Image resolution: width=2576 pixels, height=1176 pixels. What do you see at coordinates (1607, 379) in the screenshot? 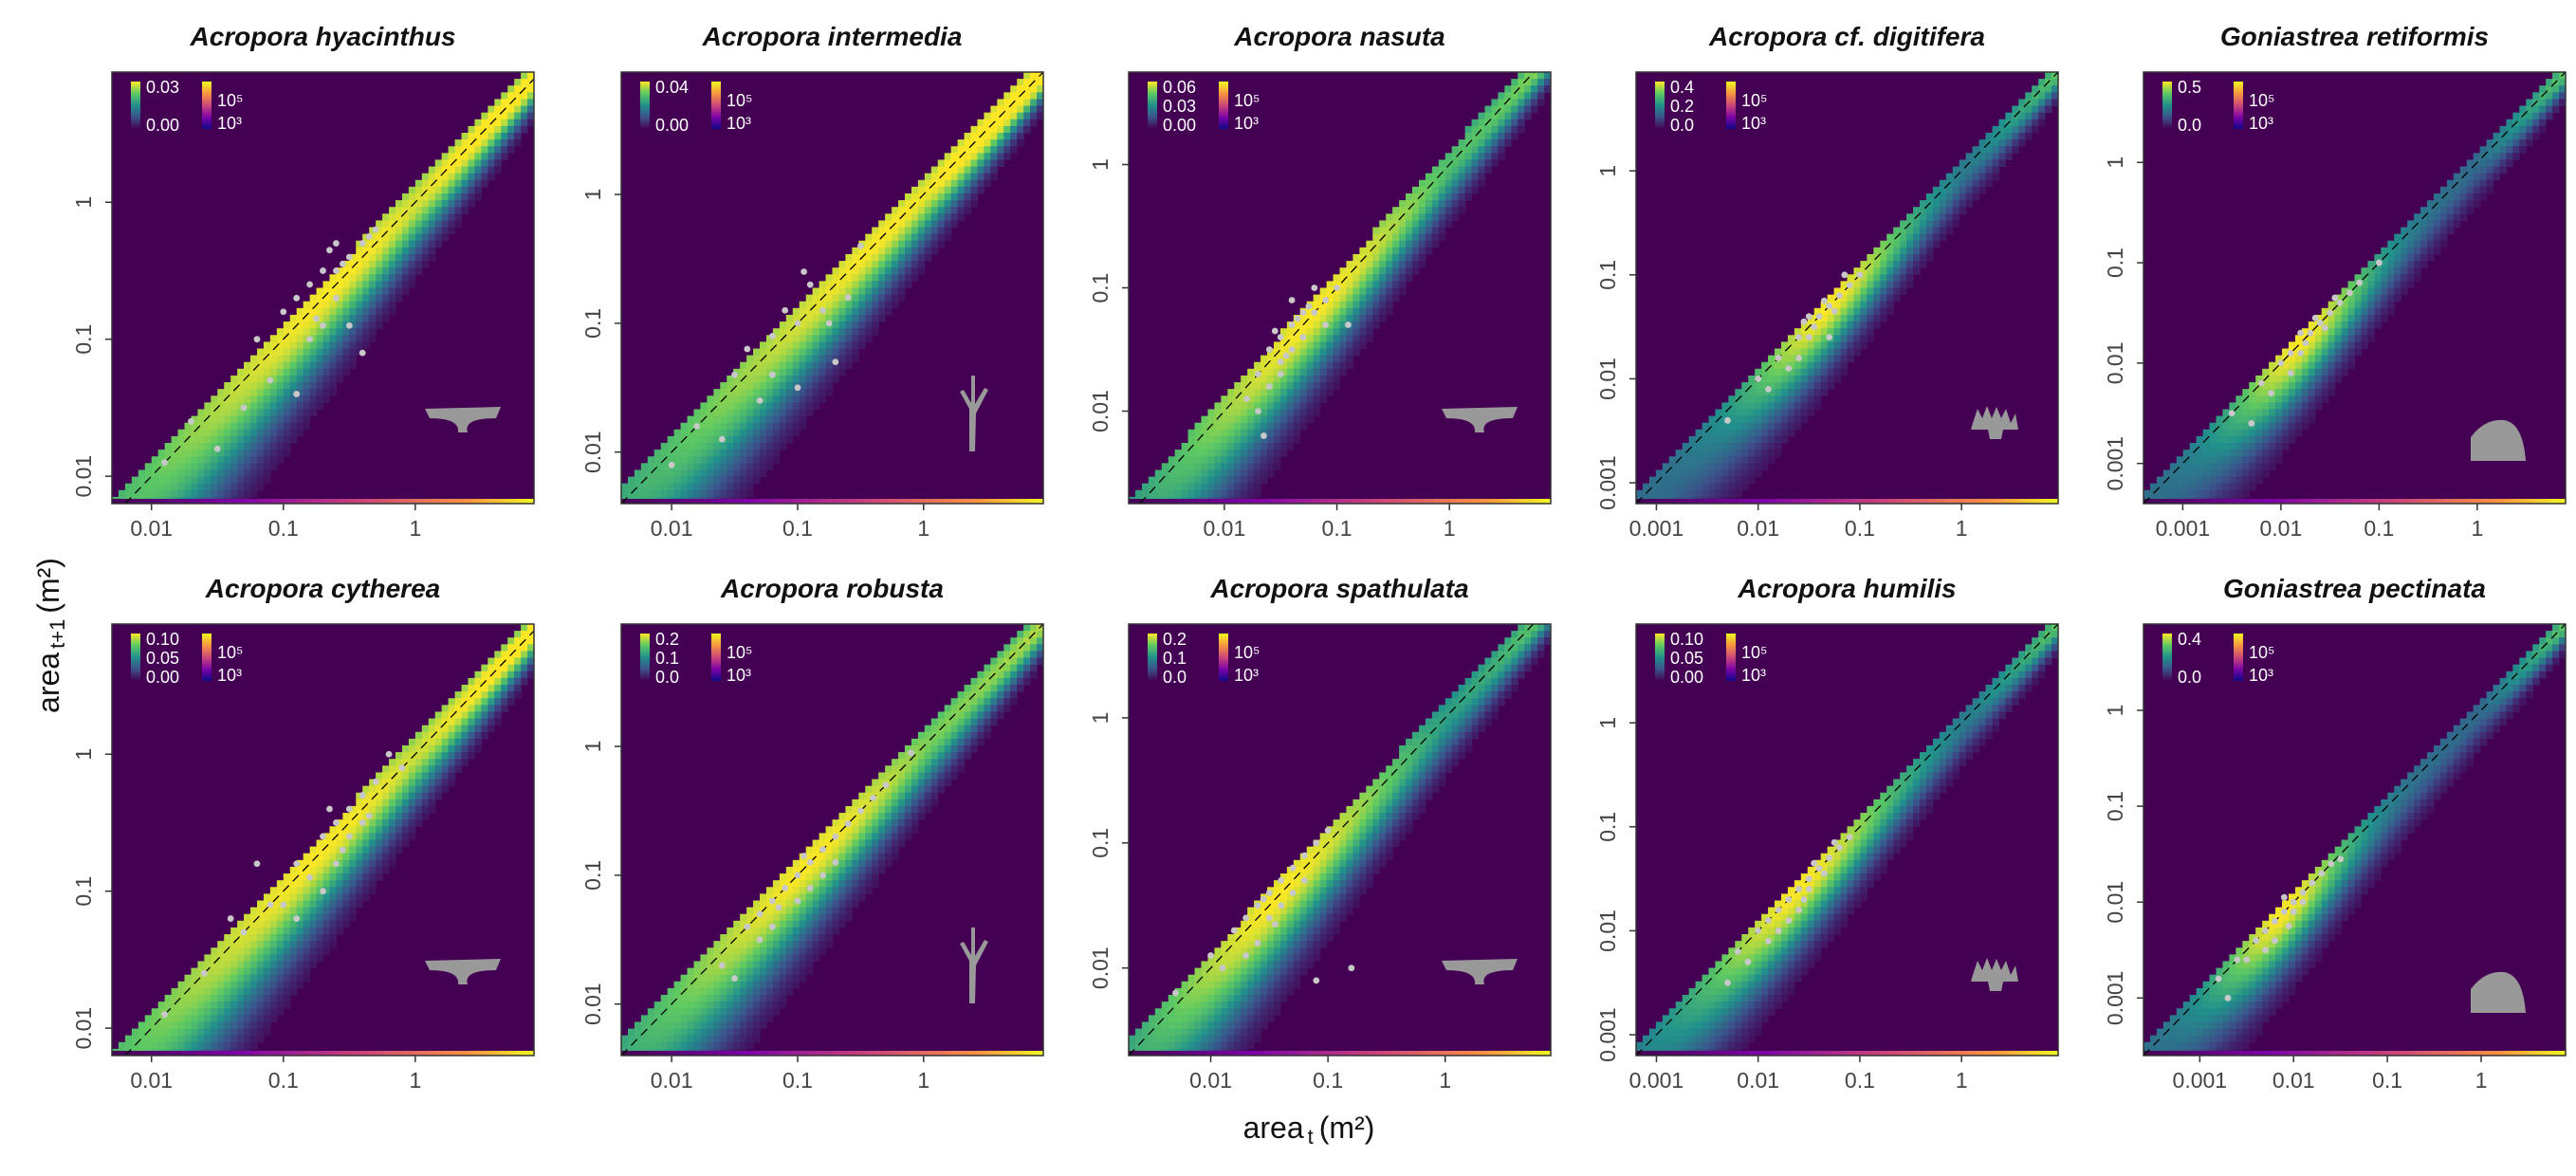
I see `y-tick-label: 0.01` at bounding box center [1607, 379].